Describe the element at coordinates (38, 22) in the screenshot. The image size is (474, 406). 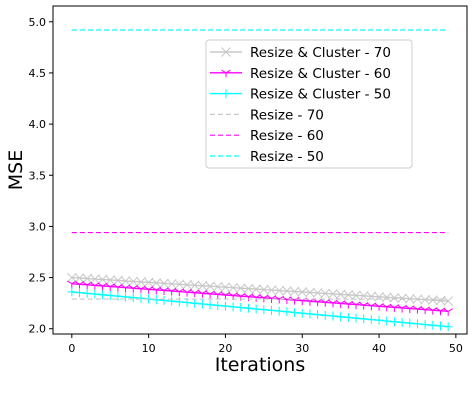
I see `y-tick-label: 5.0` at that location.